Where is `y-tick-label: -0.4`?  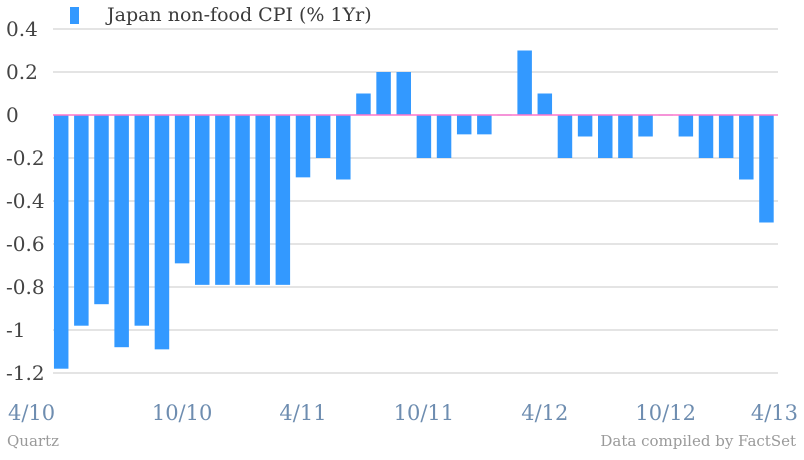
y-tick-label: -0.4 is located at coordinates (25, 201).